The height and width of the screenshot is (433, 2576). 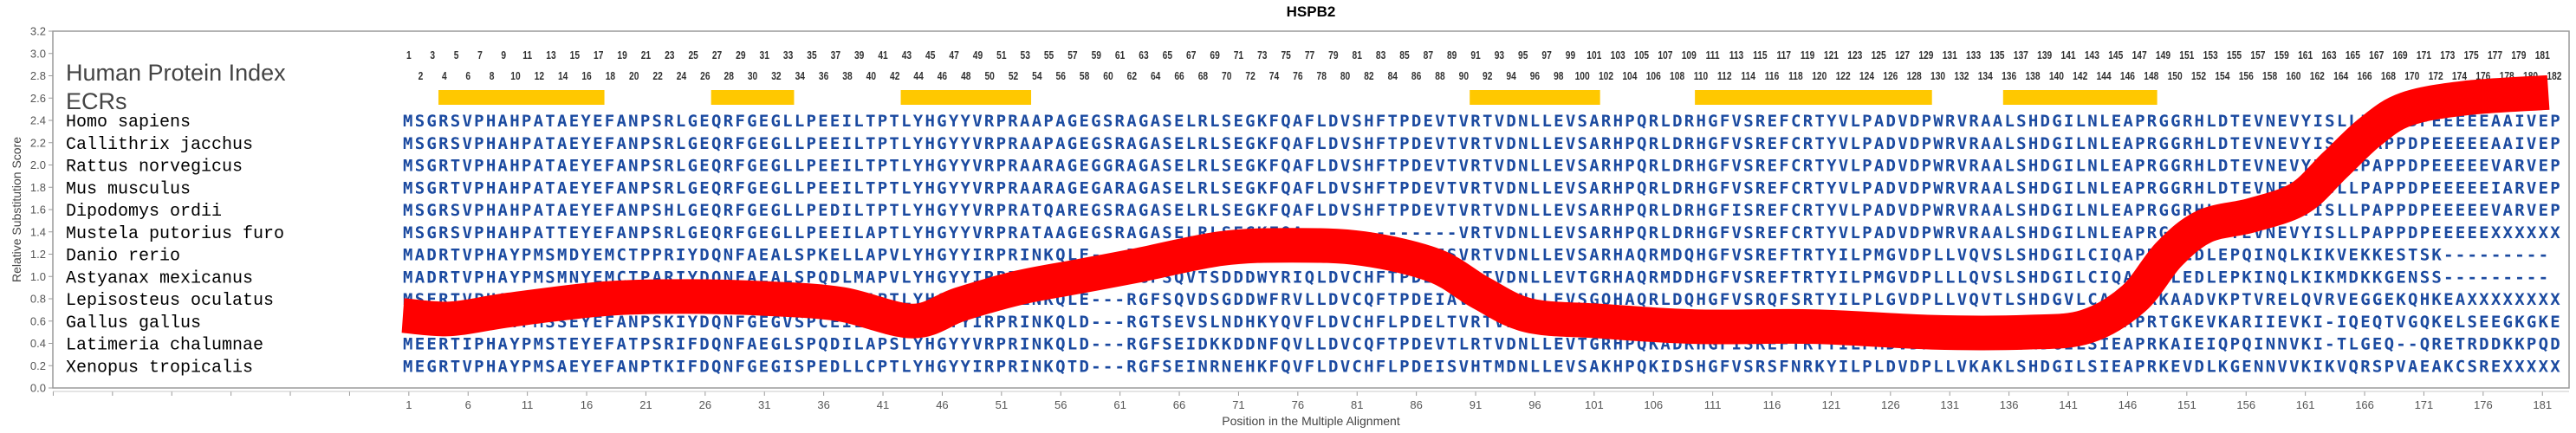 I want to click on species-name: Danio rerio, so click(x=123, y=257).